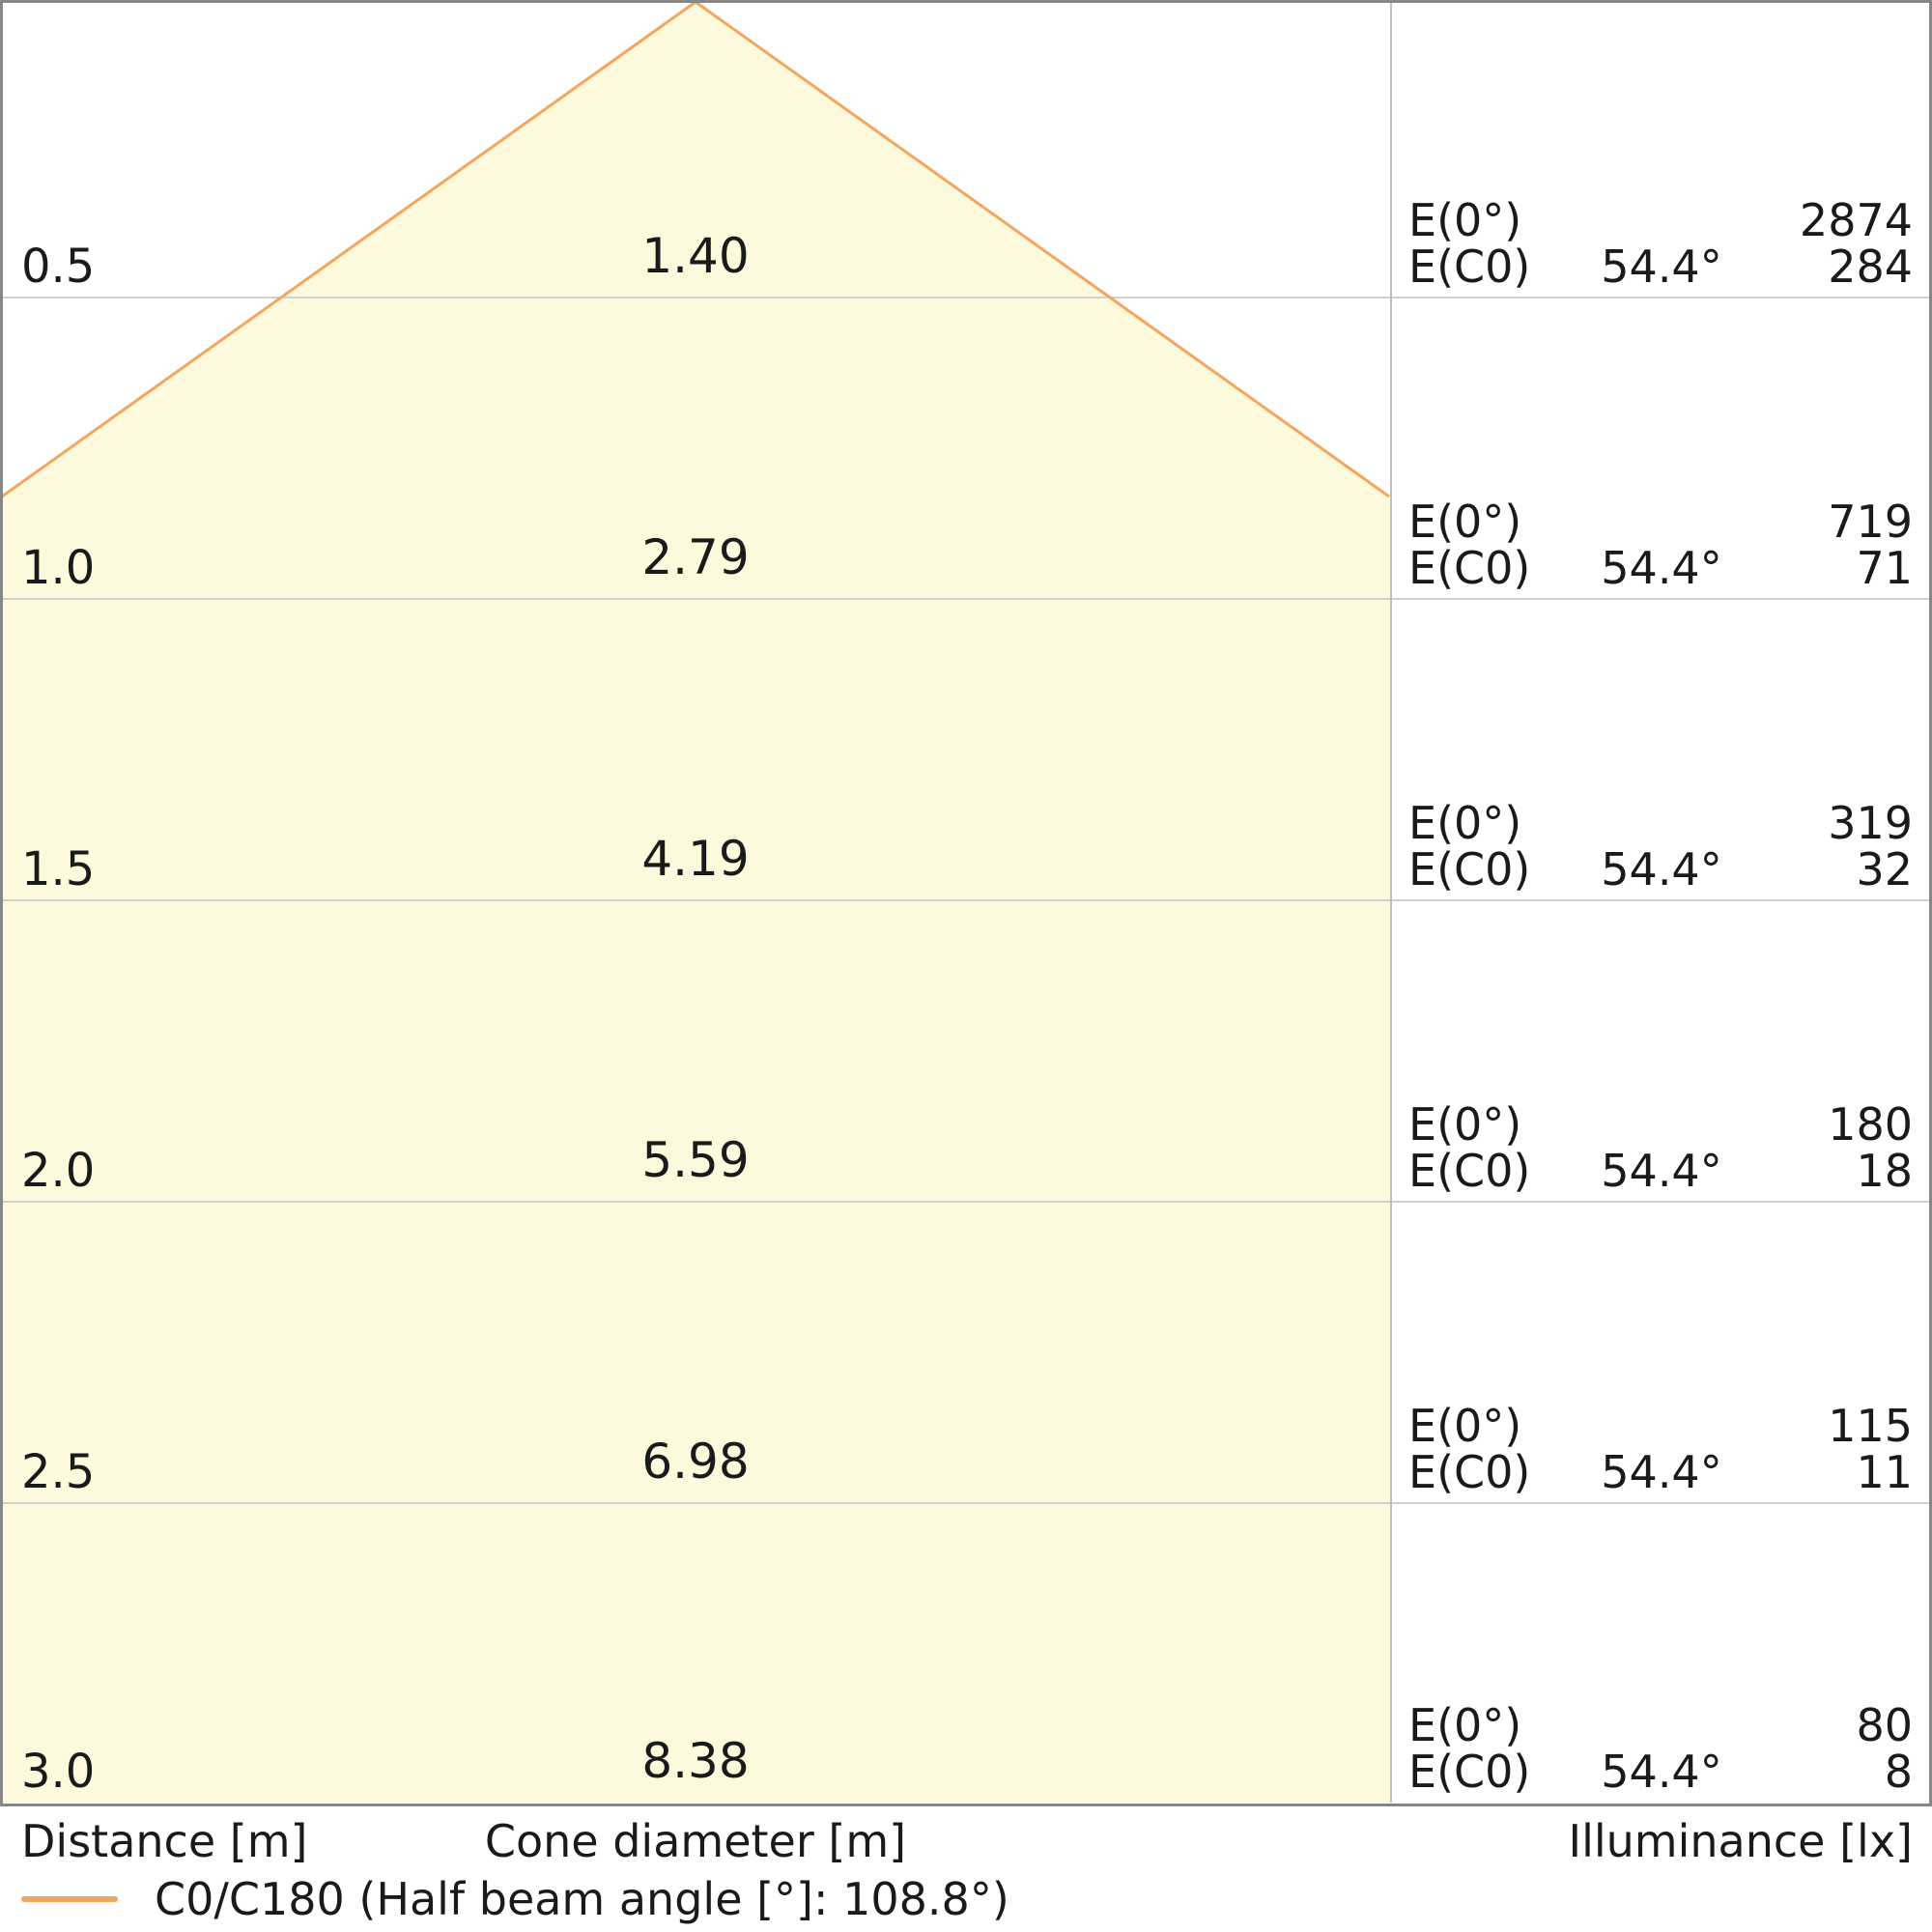 Image resolution: width=1932 pixels, height=1932 pixels. I want to click on illuminance-block: E(0°) 2874 E(C0) 54.4° 284, so click(1661, 243).